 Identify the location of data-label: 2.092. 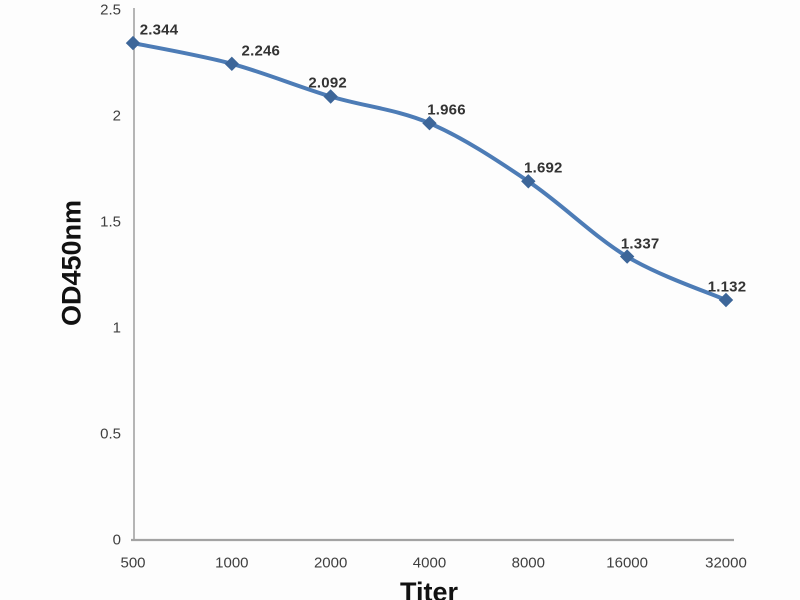
(327, 83).